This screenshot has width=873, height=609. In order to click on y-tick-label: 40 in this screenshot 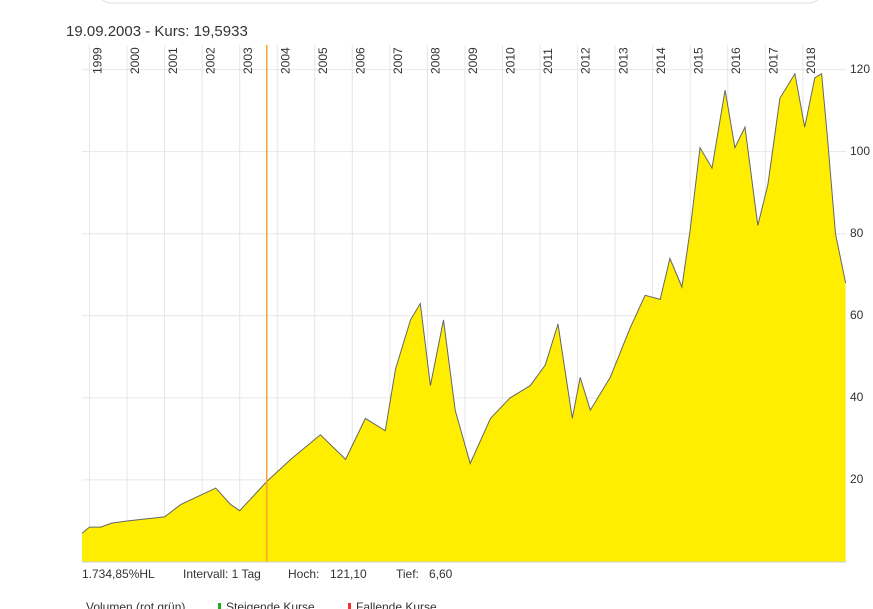, I will do `click(857, 397)`.